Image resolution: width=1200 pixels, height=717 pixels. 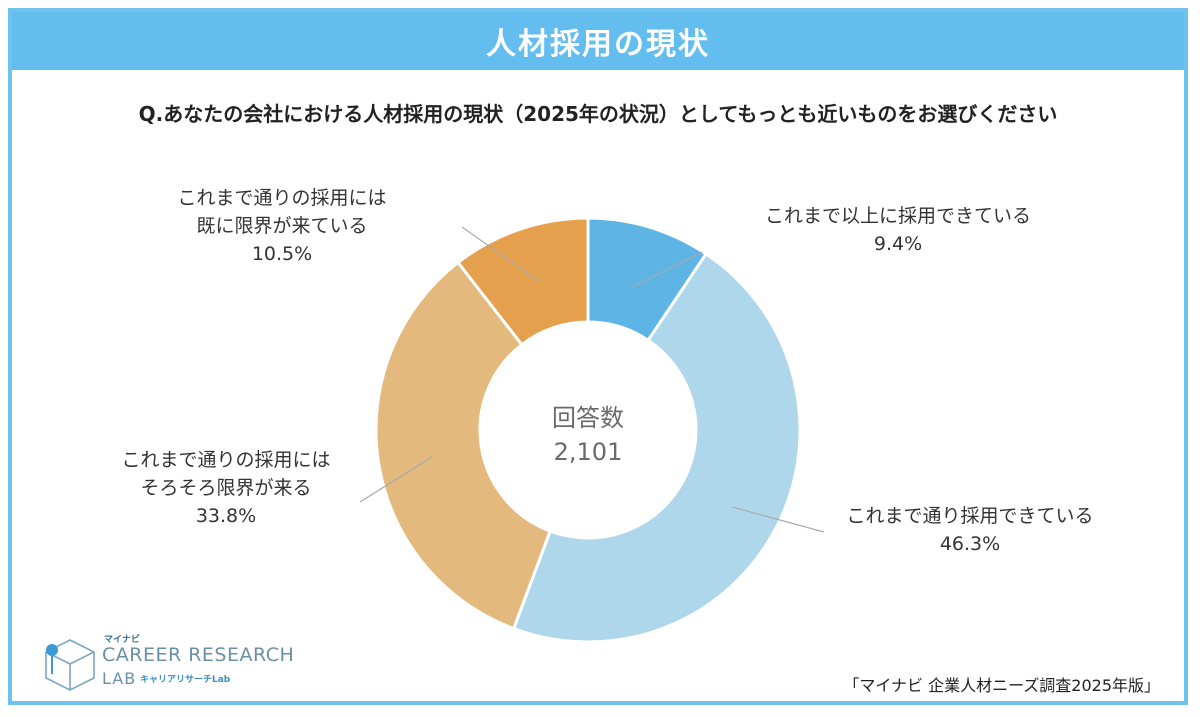 What do you see at coordinates (970, 544) in the screenshot?
I see `slice-value-label-2: 46.3%` at bounding box center [970, 544].